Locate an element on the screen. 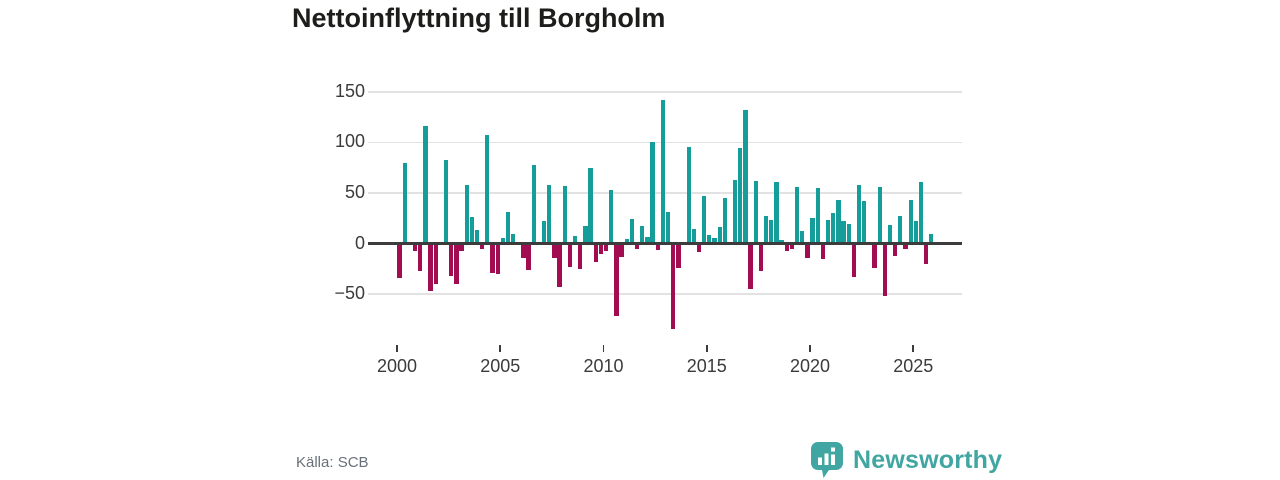 The image size is (1280, 480). y-axis-tick-label: 0 is located at coordinates (359, 242).